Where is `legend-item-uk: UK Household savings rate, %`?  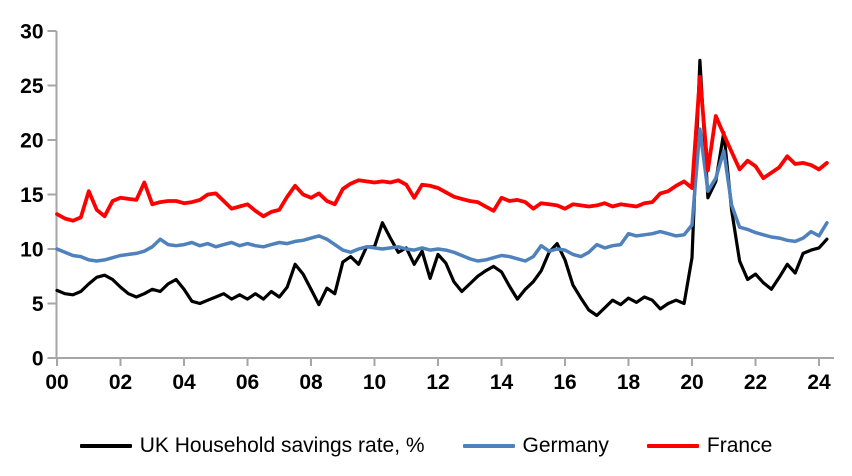 legend-item-uk: UK Household savings rate, % is located at coordinates (252, 446).